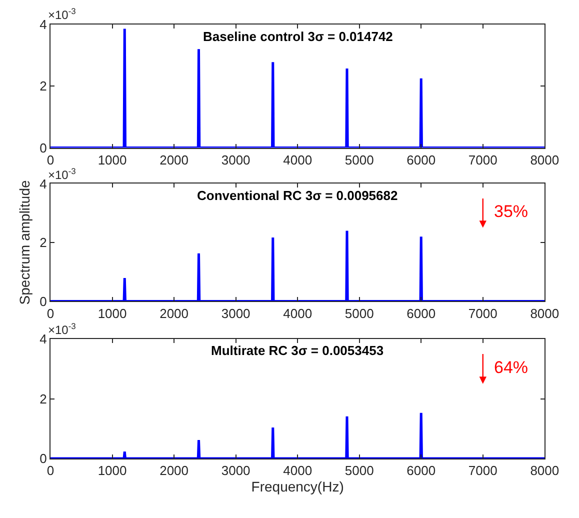 Image resolution: width=579 pixels, height=518 pixels. What do you see at coordinates (297, 195) in the screenshot?
I see `chart-title: Conventional RC 3σ = 0.0095682` at bounding box center [297, 195].